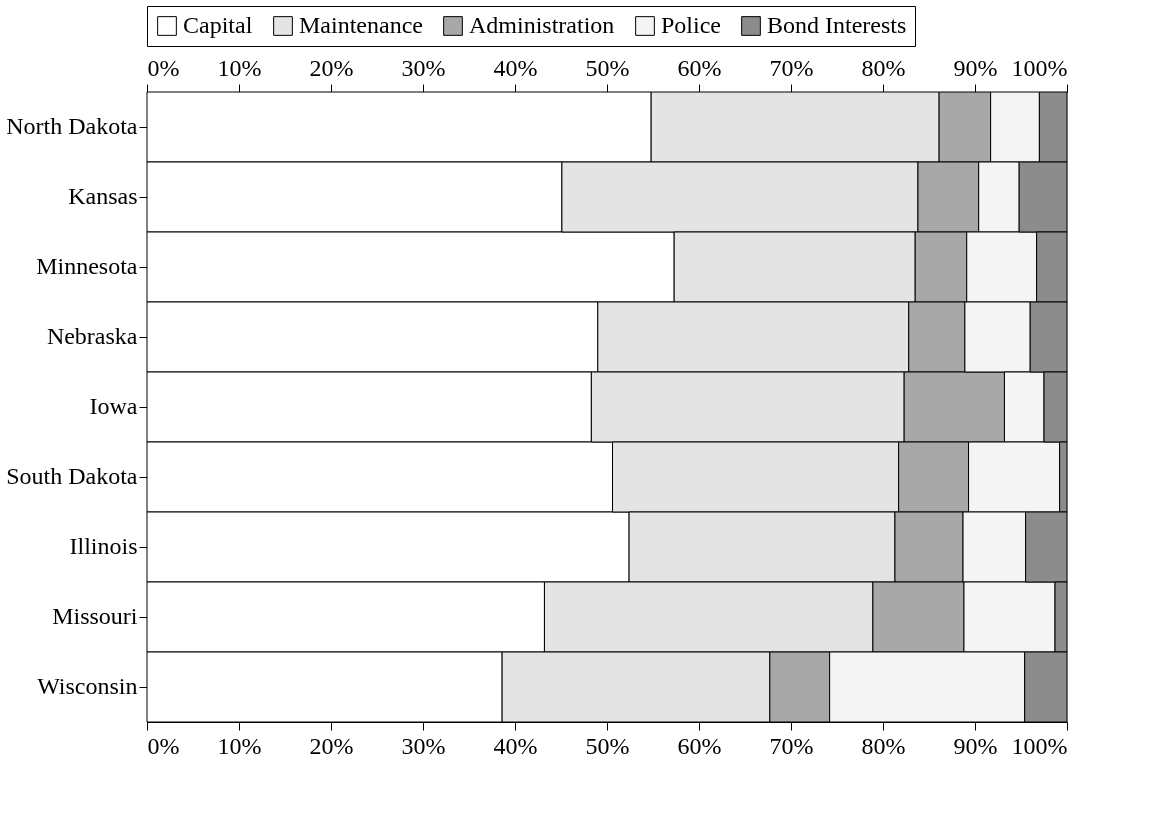  What do you see at coordinates (95, 616) in the screenshot?
I see `y-tick-label: Missouri` at bounding box center [95, 616].